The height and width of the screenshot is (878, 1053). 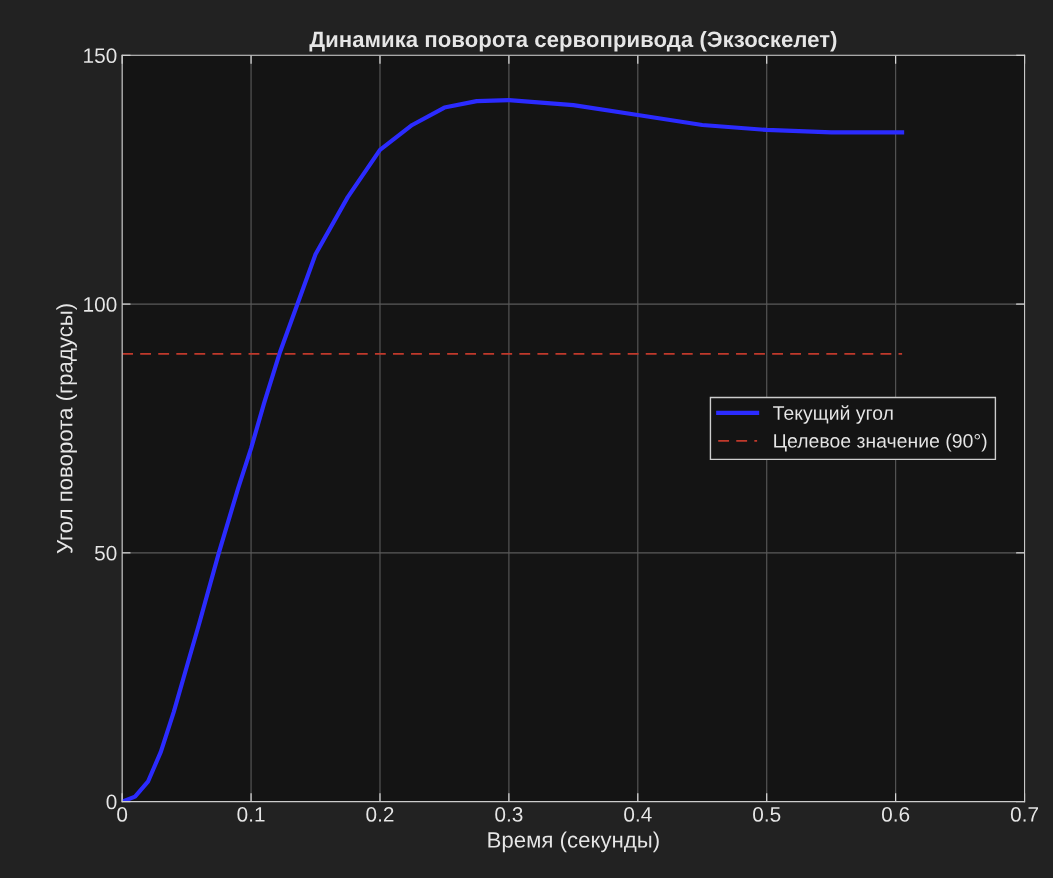 What do you see at coordinates (895, 814) in the screenshot?
I see `x-tick-label: 0.6` at bounding box center [895, 814].